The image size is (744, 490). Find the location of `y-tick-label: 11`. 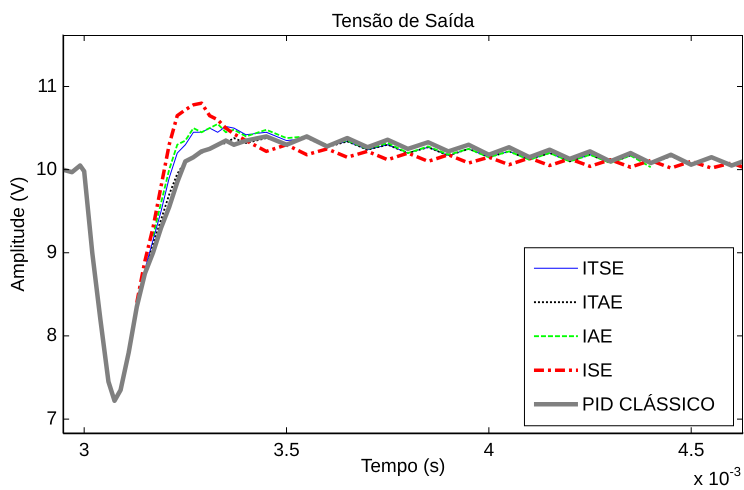

y-tick-label: 11 is located at coordinates (47, 86).